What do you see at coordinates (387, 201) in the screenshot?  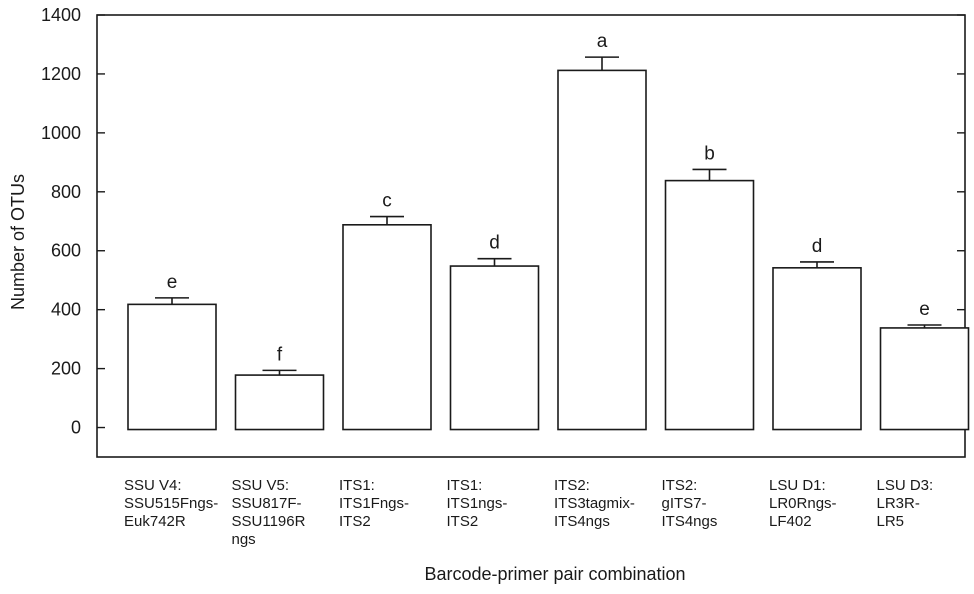 I see `significance-label-3: c` at bounding box center [387, 201].